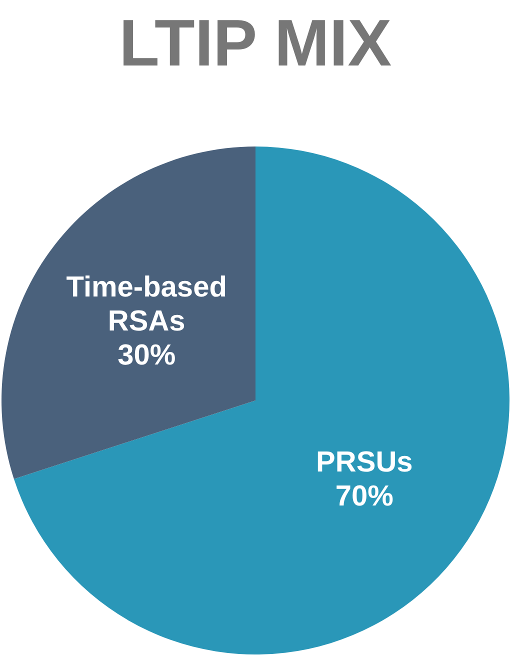 The height and width of the screenshot is (655, 511). What do you see at coordinates (146, 304) in the screenshot?
I see `slice-label: Time-based RSAs` at bounding box center [146, 304].